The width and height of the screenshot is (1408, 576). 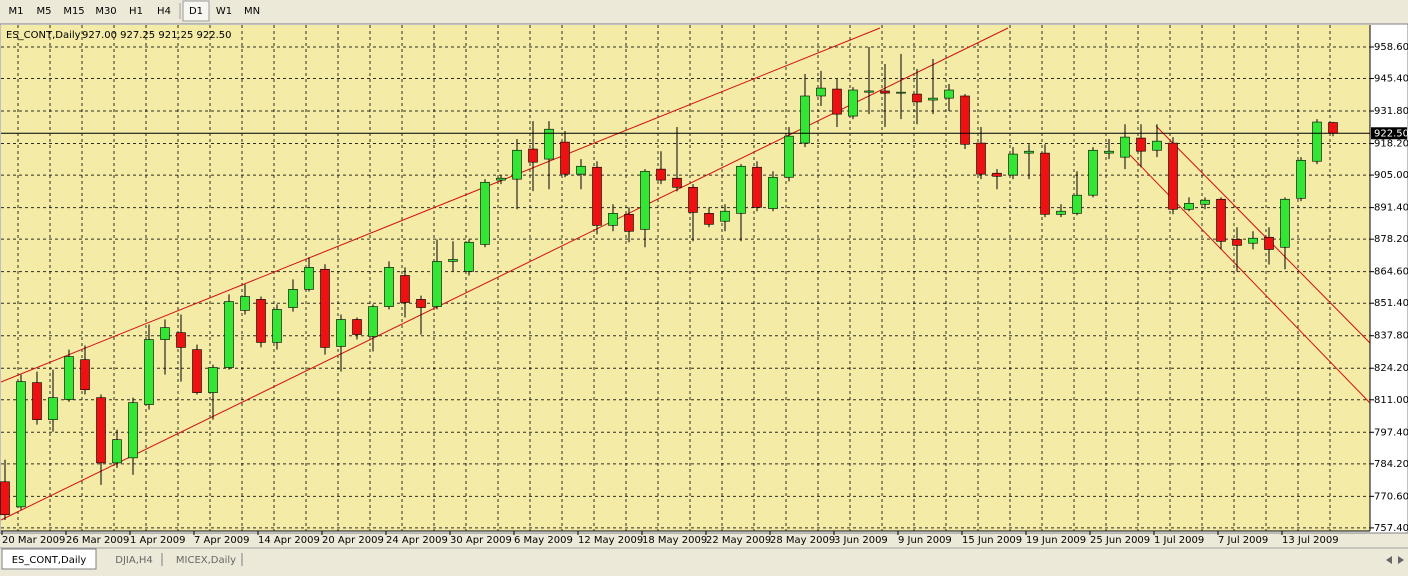 I want to click on timeframe-label: H1, so click(x=136, y=11).